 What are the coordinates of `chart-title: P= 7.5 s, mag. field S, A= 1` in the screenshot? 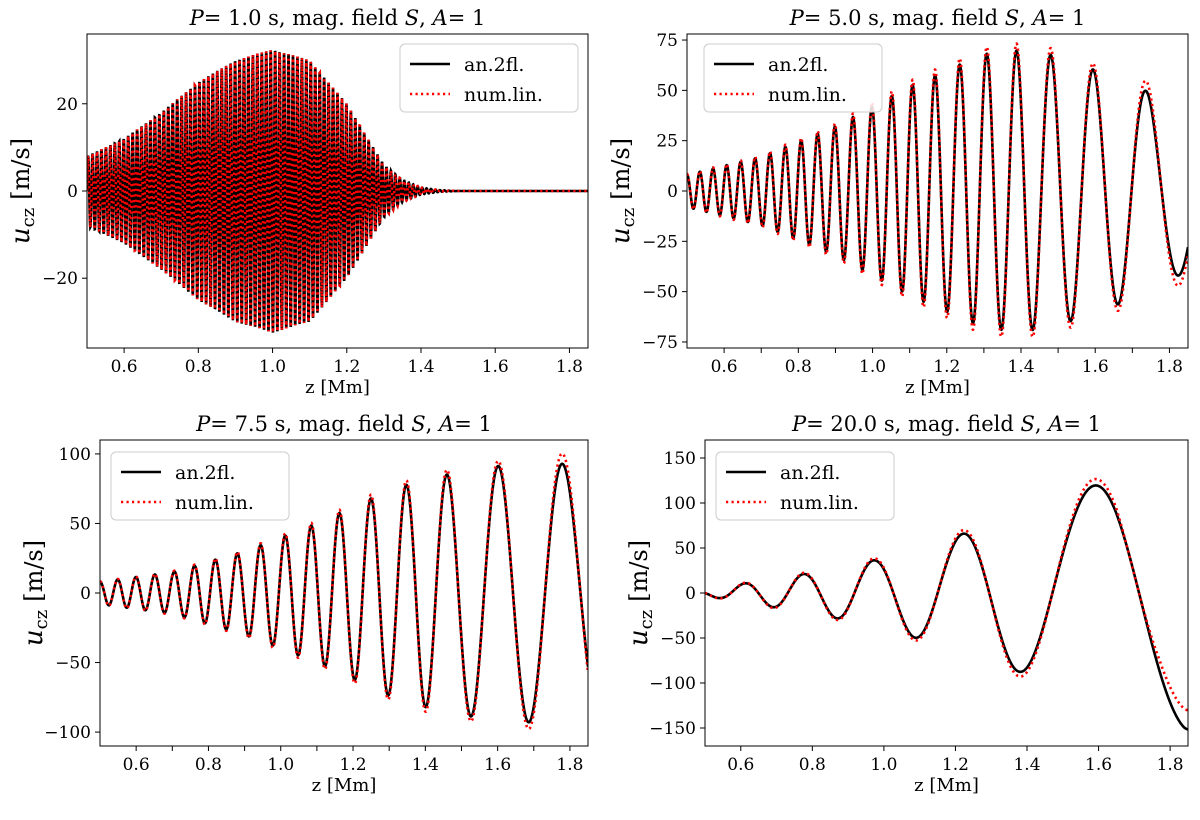 It's located at (343, 424).